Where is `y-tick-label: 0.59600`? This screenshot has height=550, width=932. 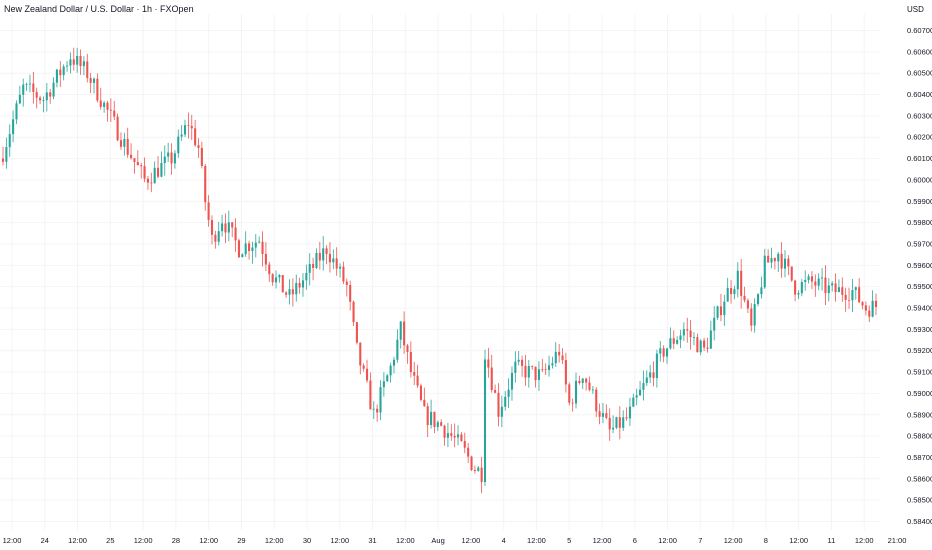
y-tick-label: 0.59600 is located at coordinates (919, 265).